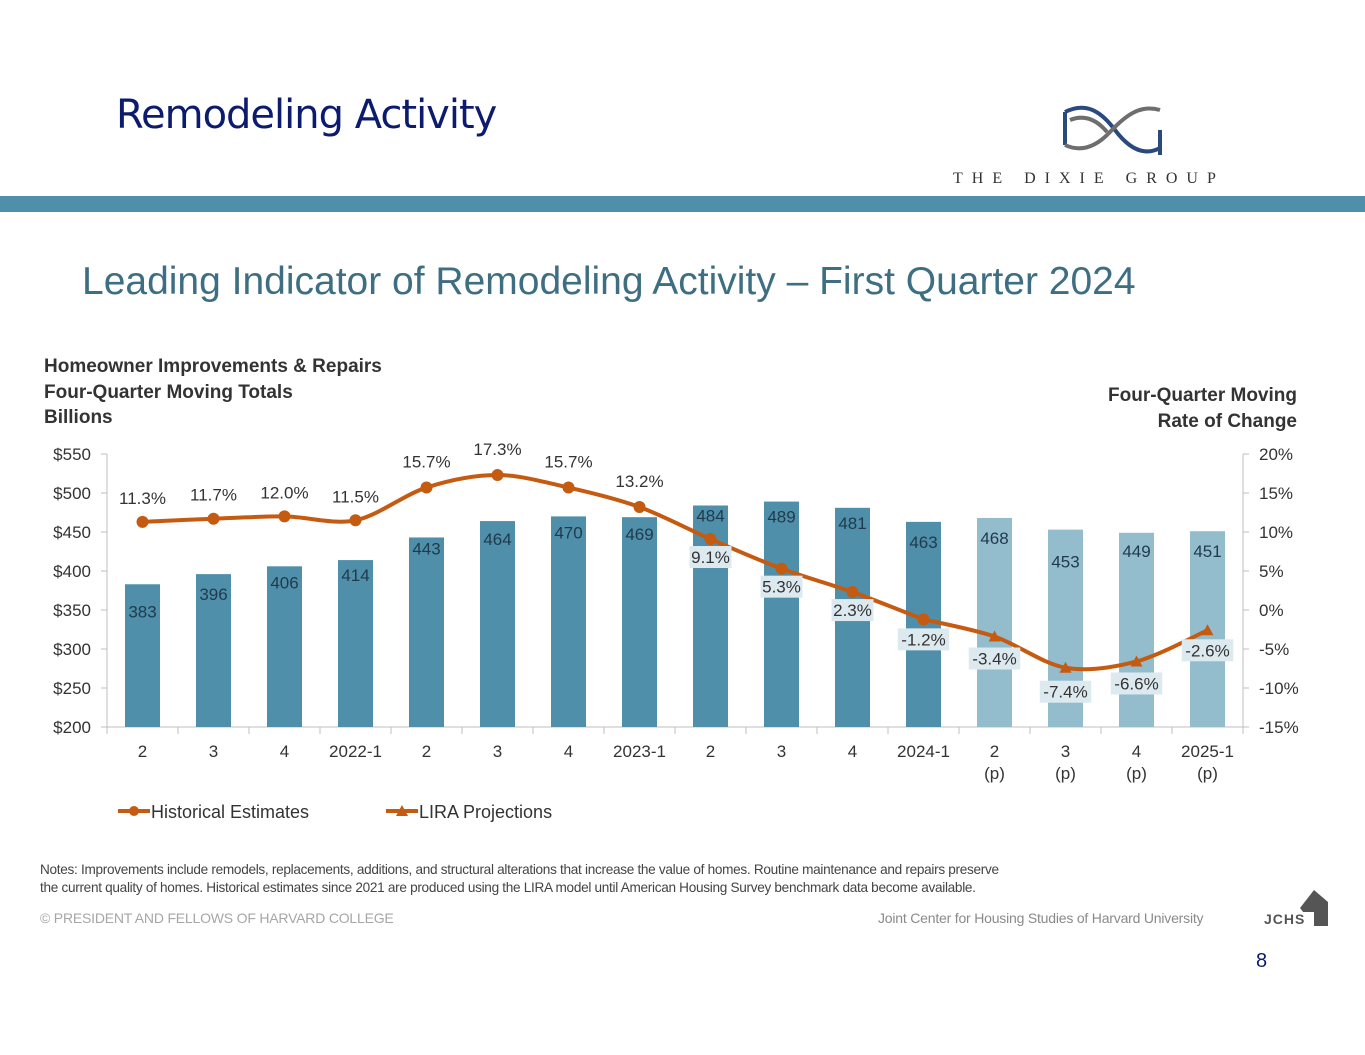  Describe the element at coordinates (72, 727) in the screenshot. I see `left-axis-tick-label: $200` at that location.